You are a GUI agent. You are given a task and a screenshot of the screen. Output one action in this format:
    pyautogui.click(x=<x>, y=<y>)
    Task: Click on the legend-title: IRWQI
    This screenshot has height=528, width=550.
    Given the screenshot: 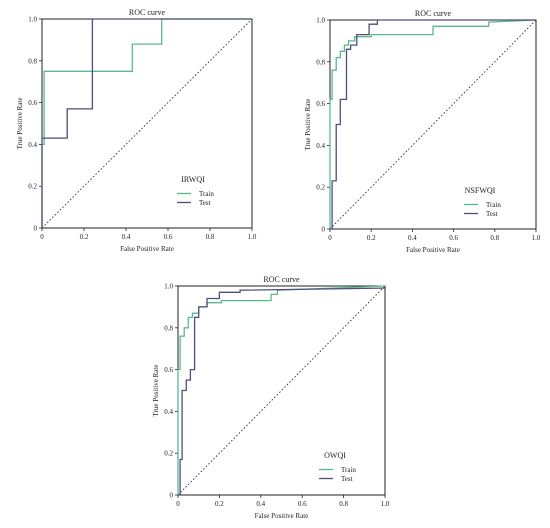 What is the action you would take?
    pyautogui.click(x=193, y=179)
    